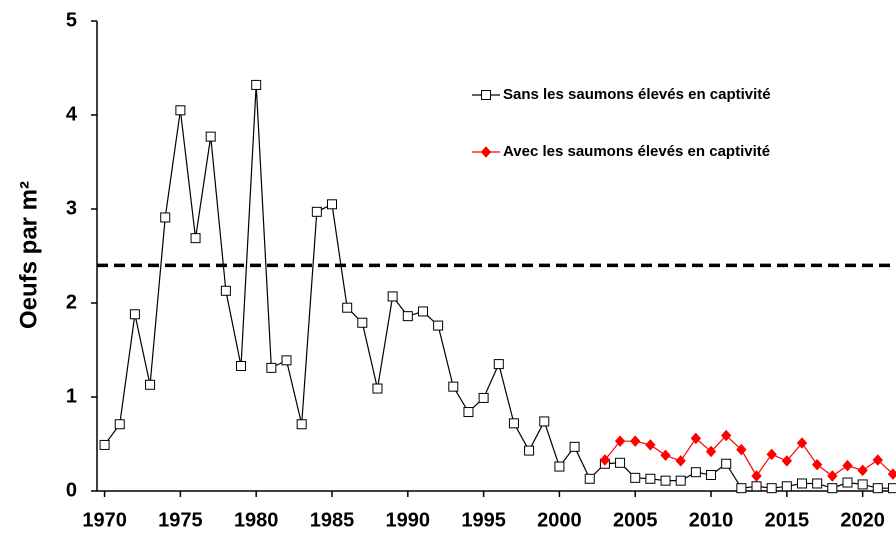 This screenshot has height=535, width=896. I want to click on x-tick-label: 1980, so click(256, 520).